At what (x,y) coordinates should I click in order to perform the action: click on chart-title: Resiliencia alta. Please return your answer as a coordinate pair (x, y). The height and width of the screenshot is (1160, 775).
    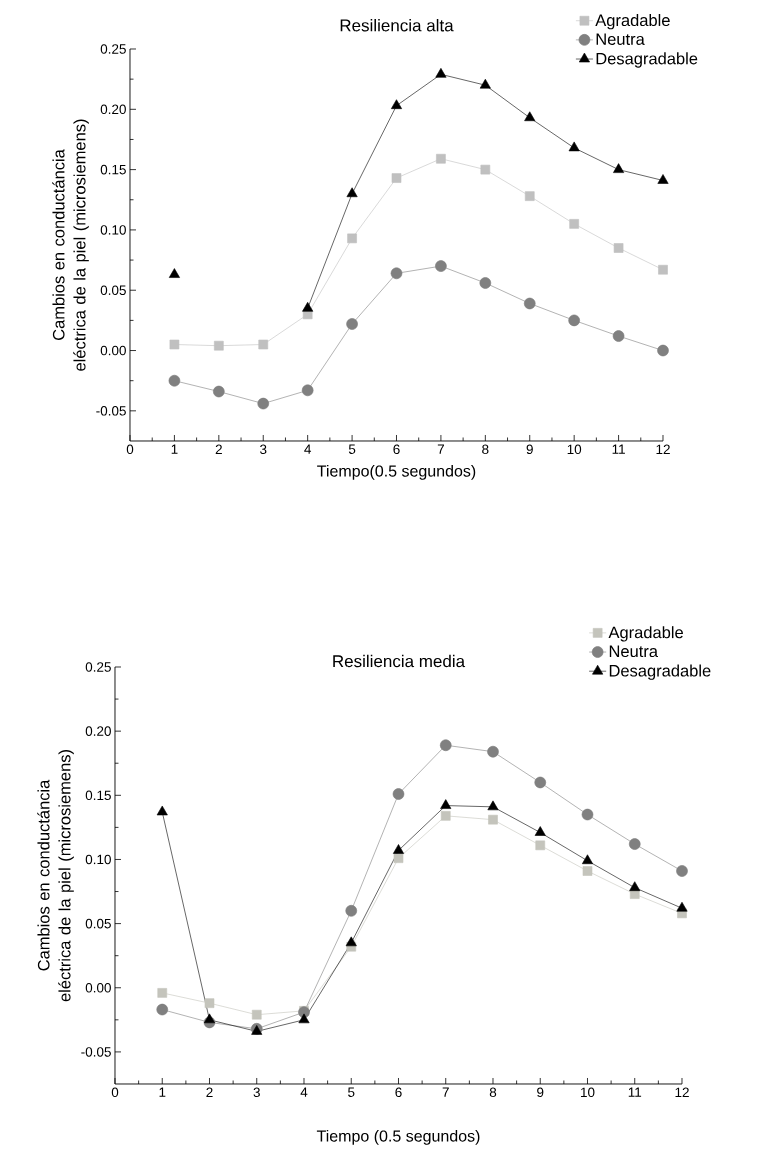
    Looking at the image, I should click on (397, 25).